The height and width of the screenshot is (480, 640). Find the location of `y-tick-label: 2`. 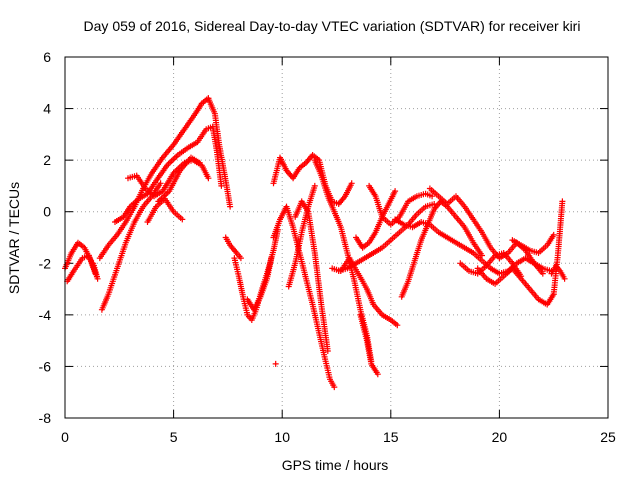

y-tick-label: 2 is located at coordinates (47, 160).